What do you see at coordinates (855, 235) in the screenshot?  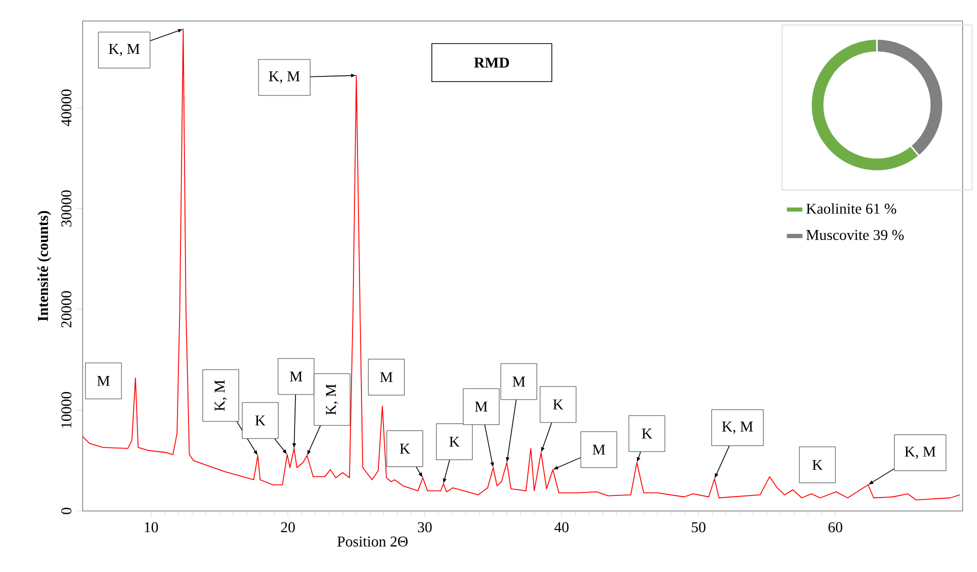 I see `legend-label: Muscovite 39 %` at bounding box center [855, 235].